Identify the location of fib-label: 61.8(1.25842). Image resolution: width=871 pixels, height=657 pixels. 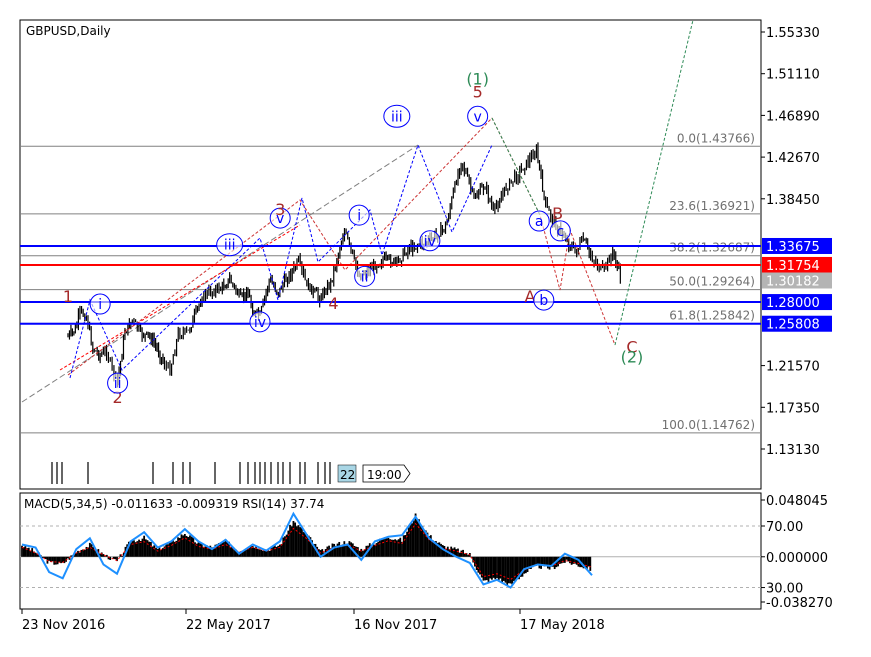
(712, 315).